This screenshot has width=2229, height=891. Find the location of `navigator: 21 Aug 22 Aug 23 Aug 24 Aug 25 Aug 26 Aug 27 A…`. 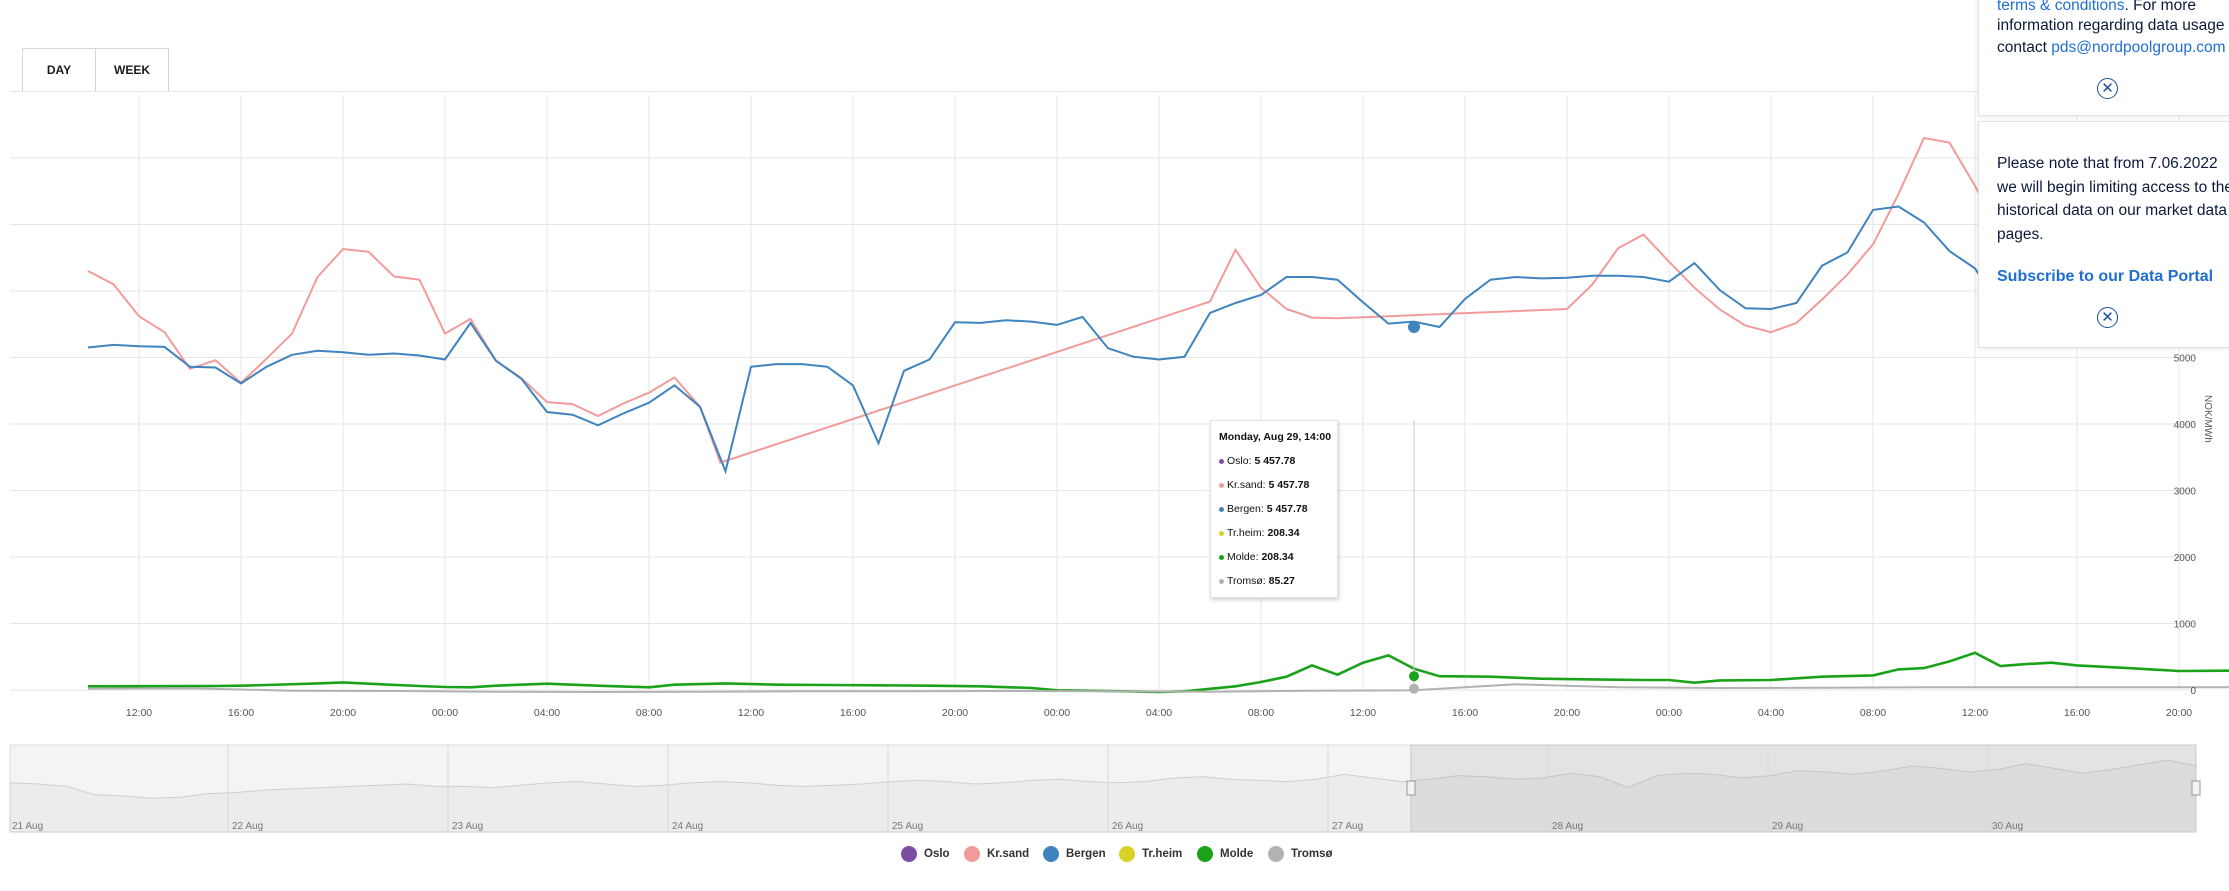

navigator: 21 Aug 22 Aug 23 Aug 24 Aug 25 Aug 26 Aug 27 A… is located at coordinates (1105, 788).